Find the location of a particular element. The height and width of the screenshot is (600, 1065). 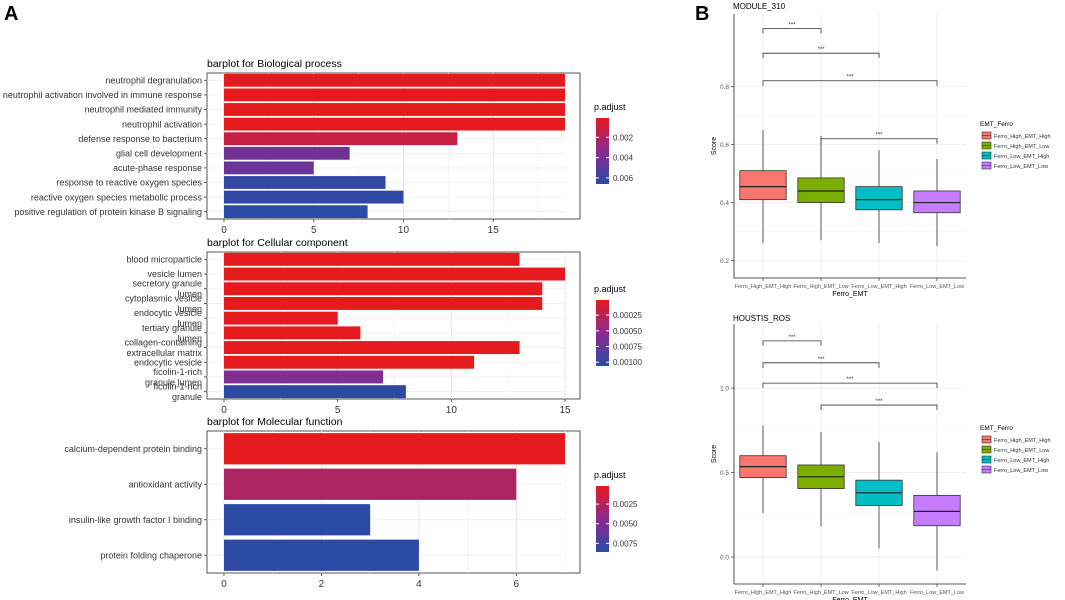

colorbar-label: 0.00025 is located at coordinates (627, 315).